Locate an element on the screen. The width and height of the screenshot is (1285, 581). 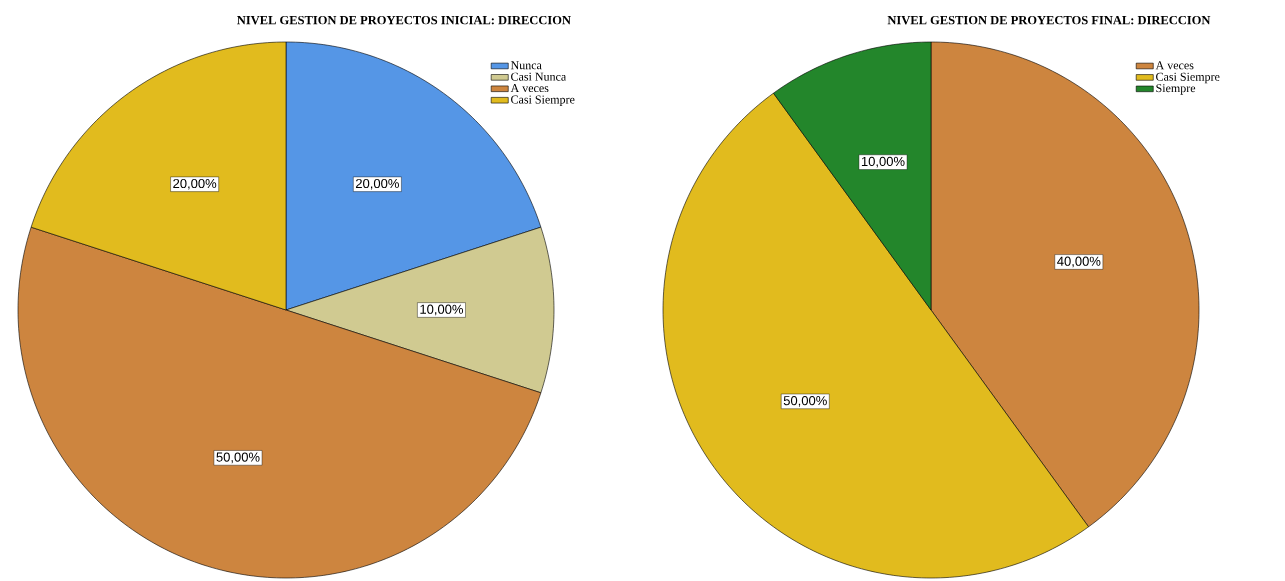
legend-label: Casi Nunca is located at coordinates (539, 76).